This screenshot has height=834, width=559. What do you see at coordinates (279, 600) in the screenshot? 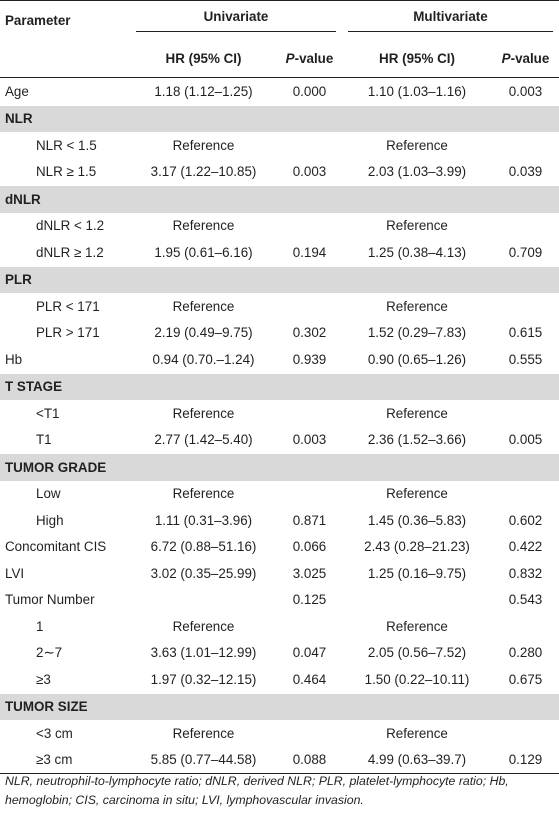
I see `table-row: Tumor Number 0.125 0.543` at bounding box center [279, 600].